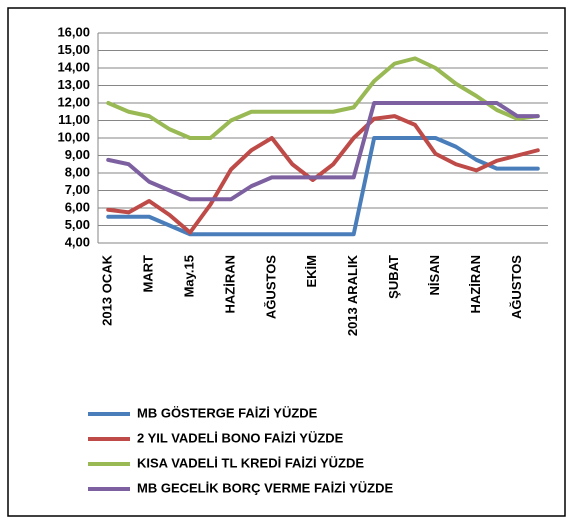 This screenshot has width=575, height=529. Describe the element at coordinates (188, 276) in the screenshot. I see `x-tick-label: May.15` at that location.